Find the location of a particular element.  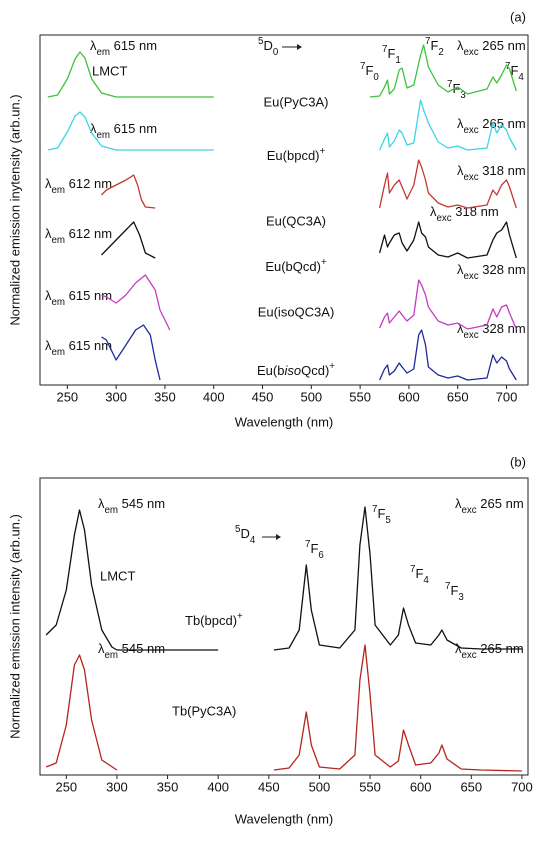

annotation: 5D4 is located at coordinates (245, 535).